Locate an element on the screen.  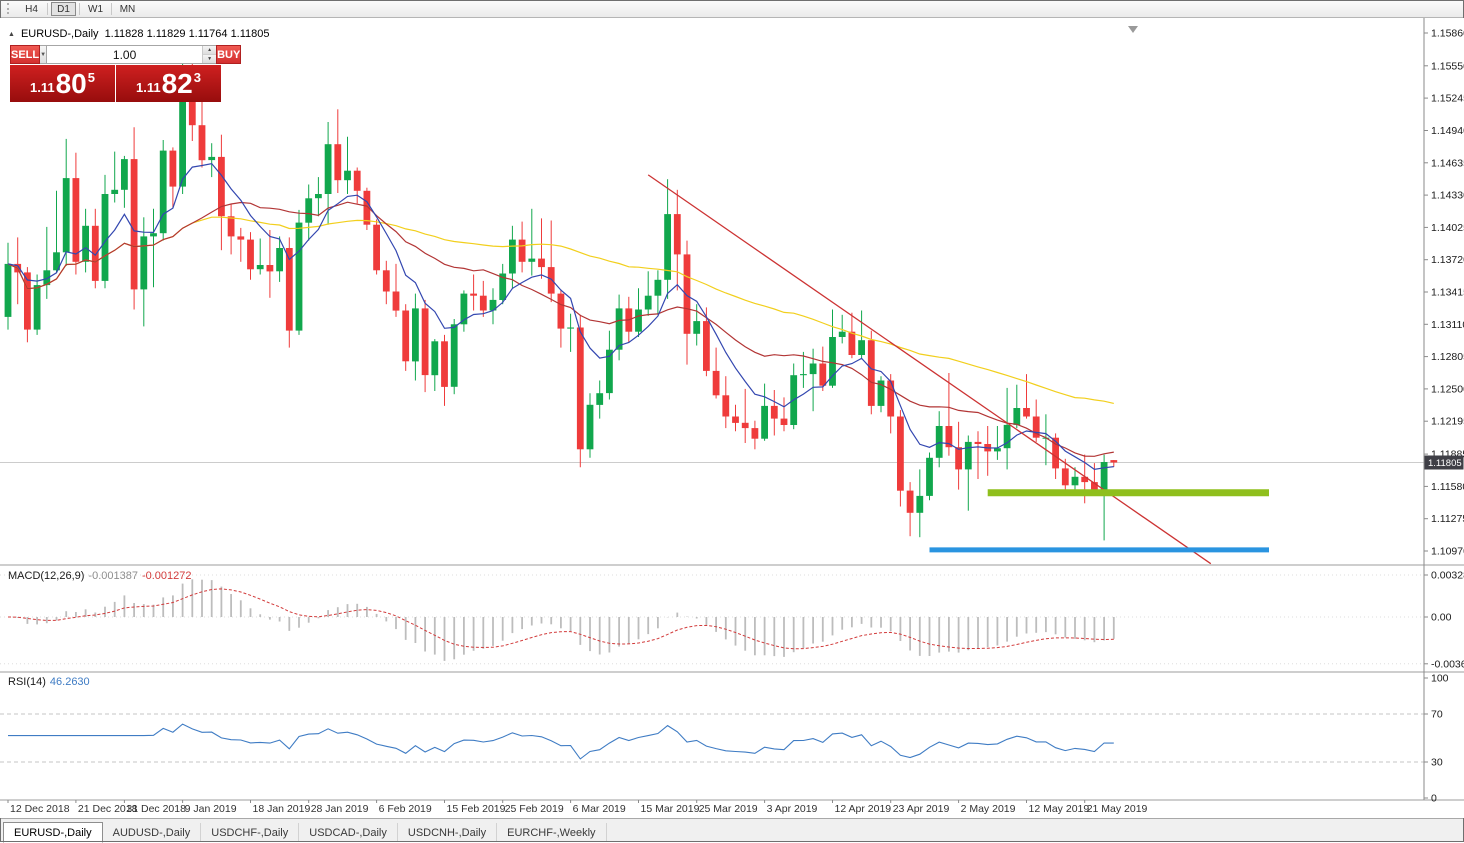
chevron-up-icon: ▲ is located at coordinates (210, 50).